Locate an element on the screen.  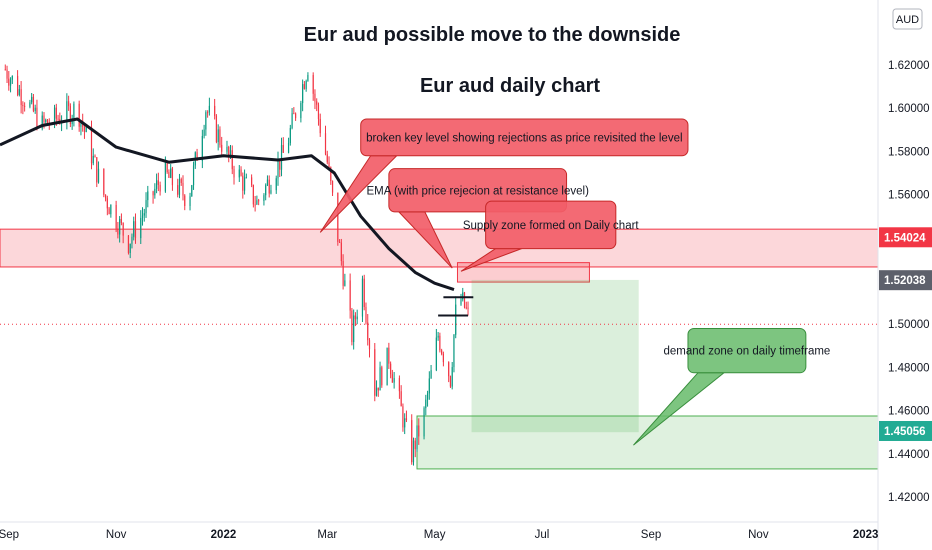
callout-box is located at coordinates (747, 351).